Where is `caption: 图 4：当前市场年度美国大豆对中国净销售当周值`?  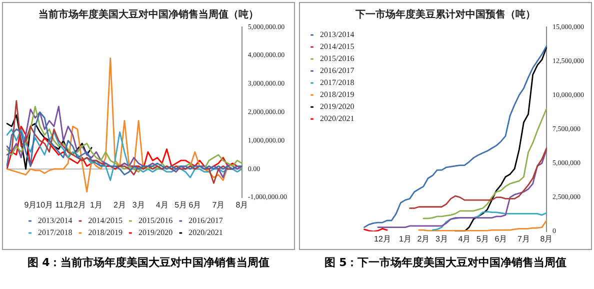
caption: 图 4：当前市场年度美国大豆对中国净销售当周值 is located at coordinates (148, 262).